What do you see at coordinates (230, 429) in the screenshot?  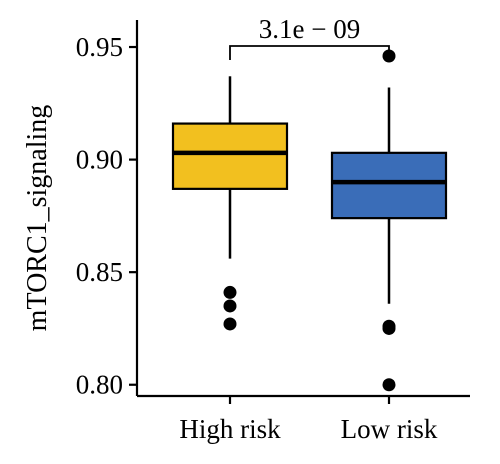 I see `x-tick-label: High risk` at bounding box center [230, 429].